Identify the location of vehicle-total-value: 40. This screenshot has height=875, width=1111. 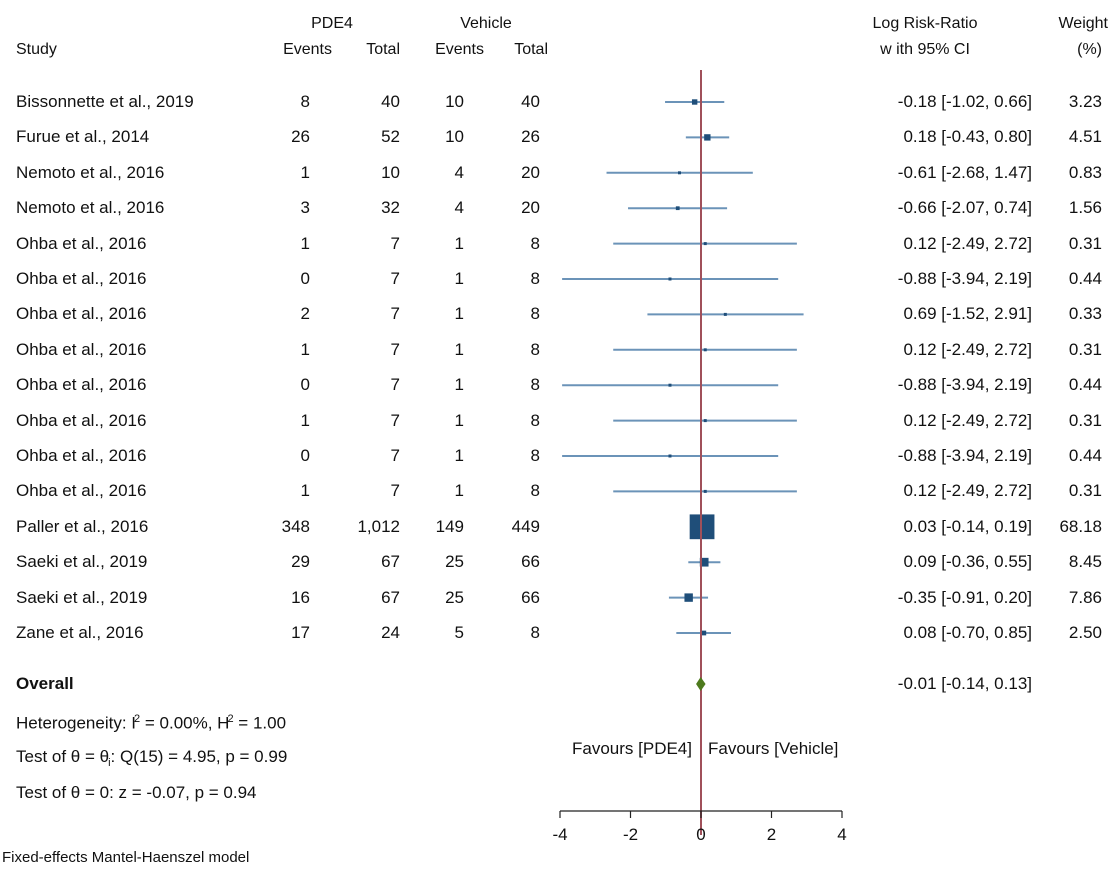
(530, 101).